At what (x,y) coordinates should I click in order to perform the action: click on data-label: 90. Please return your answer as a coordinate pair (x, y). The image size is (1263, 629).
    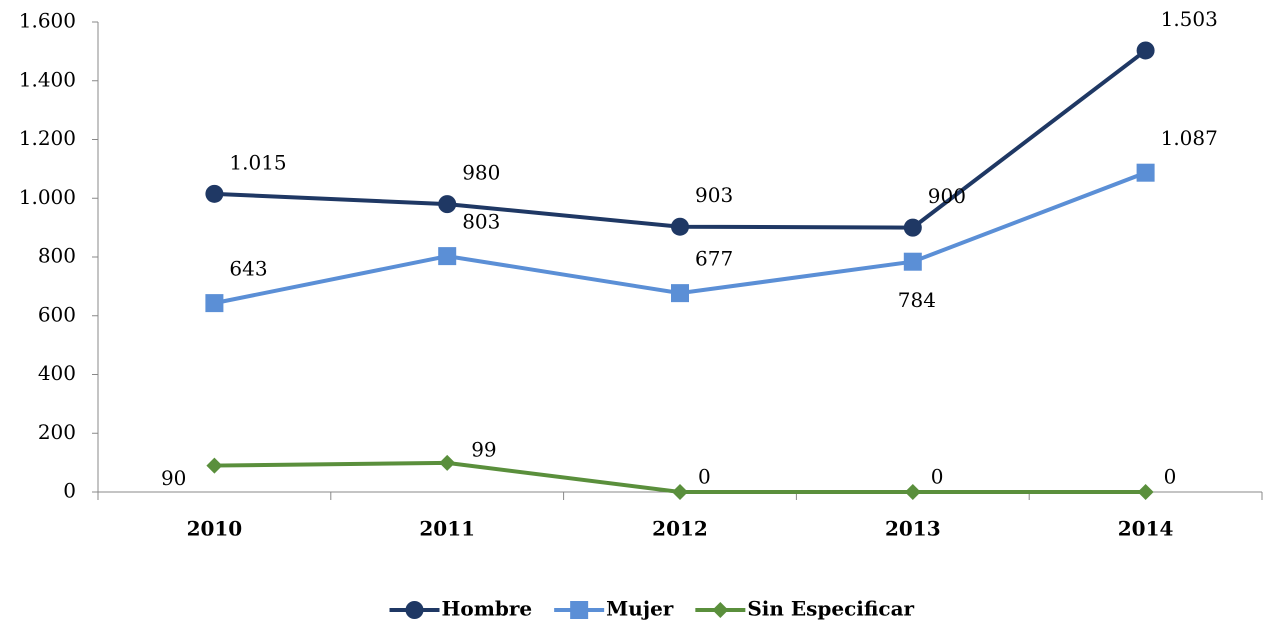
    Looking at the image, I should click on (173, 478).